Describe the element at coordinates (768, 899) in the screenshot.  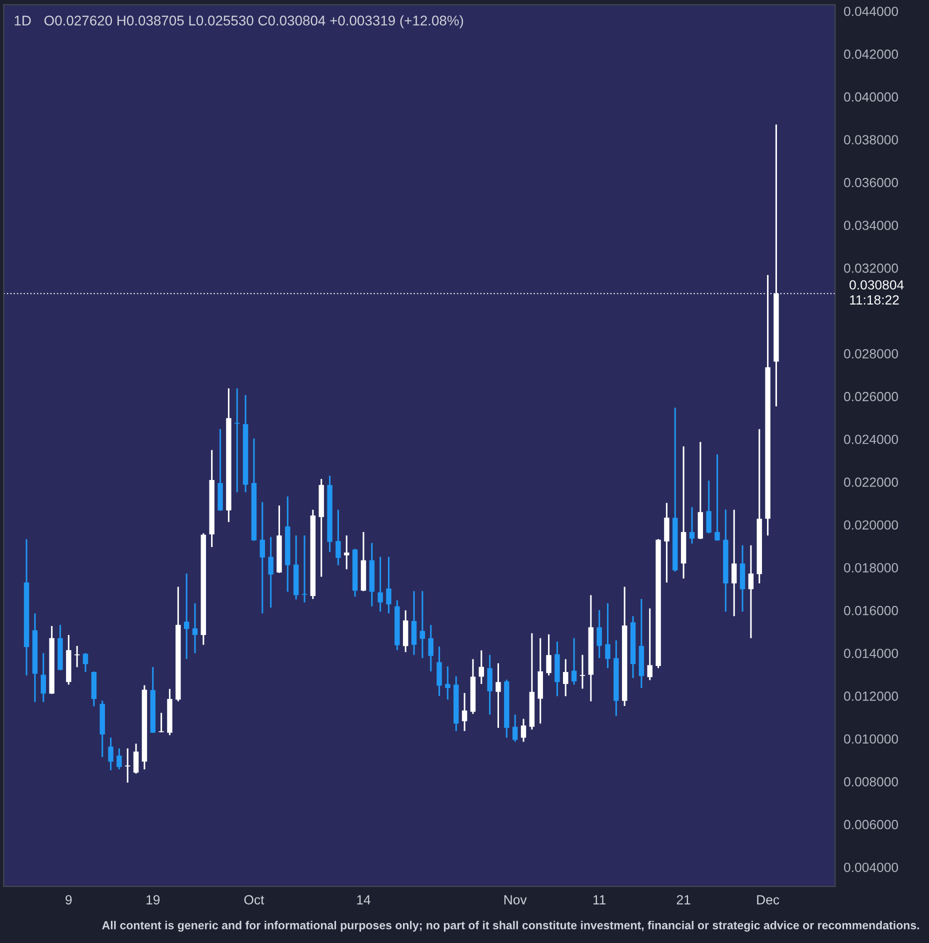
I see `x-tick-label: Dec` at that location.